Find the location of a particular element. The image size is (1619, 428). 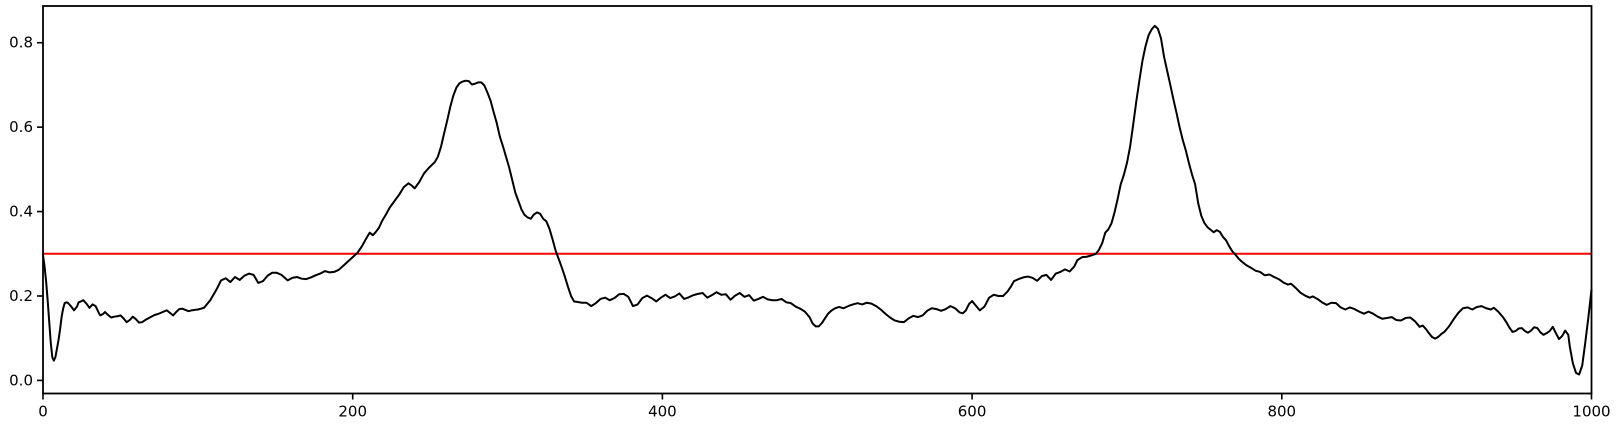

y-tick-label: 0.4 is located at coordinates (21, 212).